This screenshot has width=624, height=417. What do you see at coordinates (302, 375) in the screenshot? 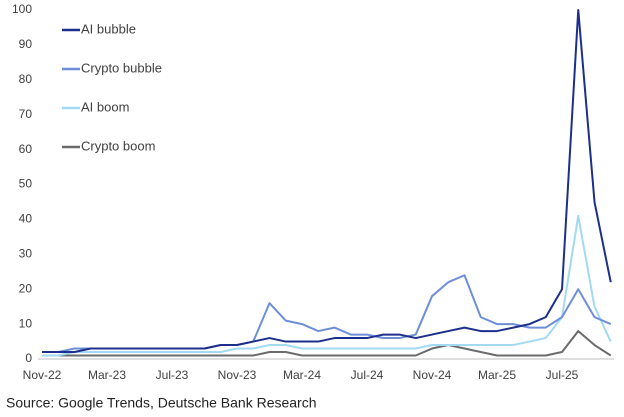
I see `x-tick-label: Mar-24` at bounding box center [302, 375].